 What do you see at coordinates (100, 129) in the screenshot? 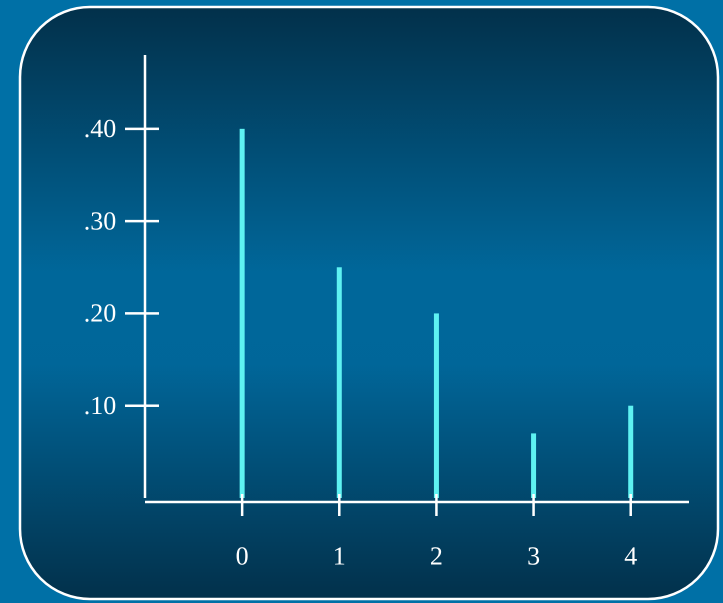
I see `y-tick-label: .40` at bounding box center [100, 129].